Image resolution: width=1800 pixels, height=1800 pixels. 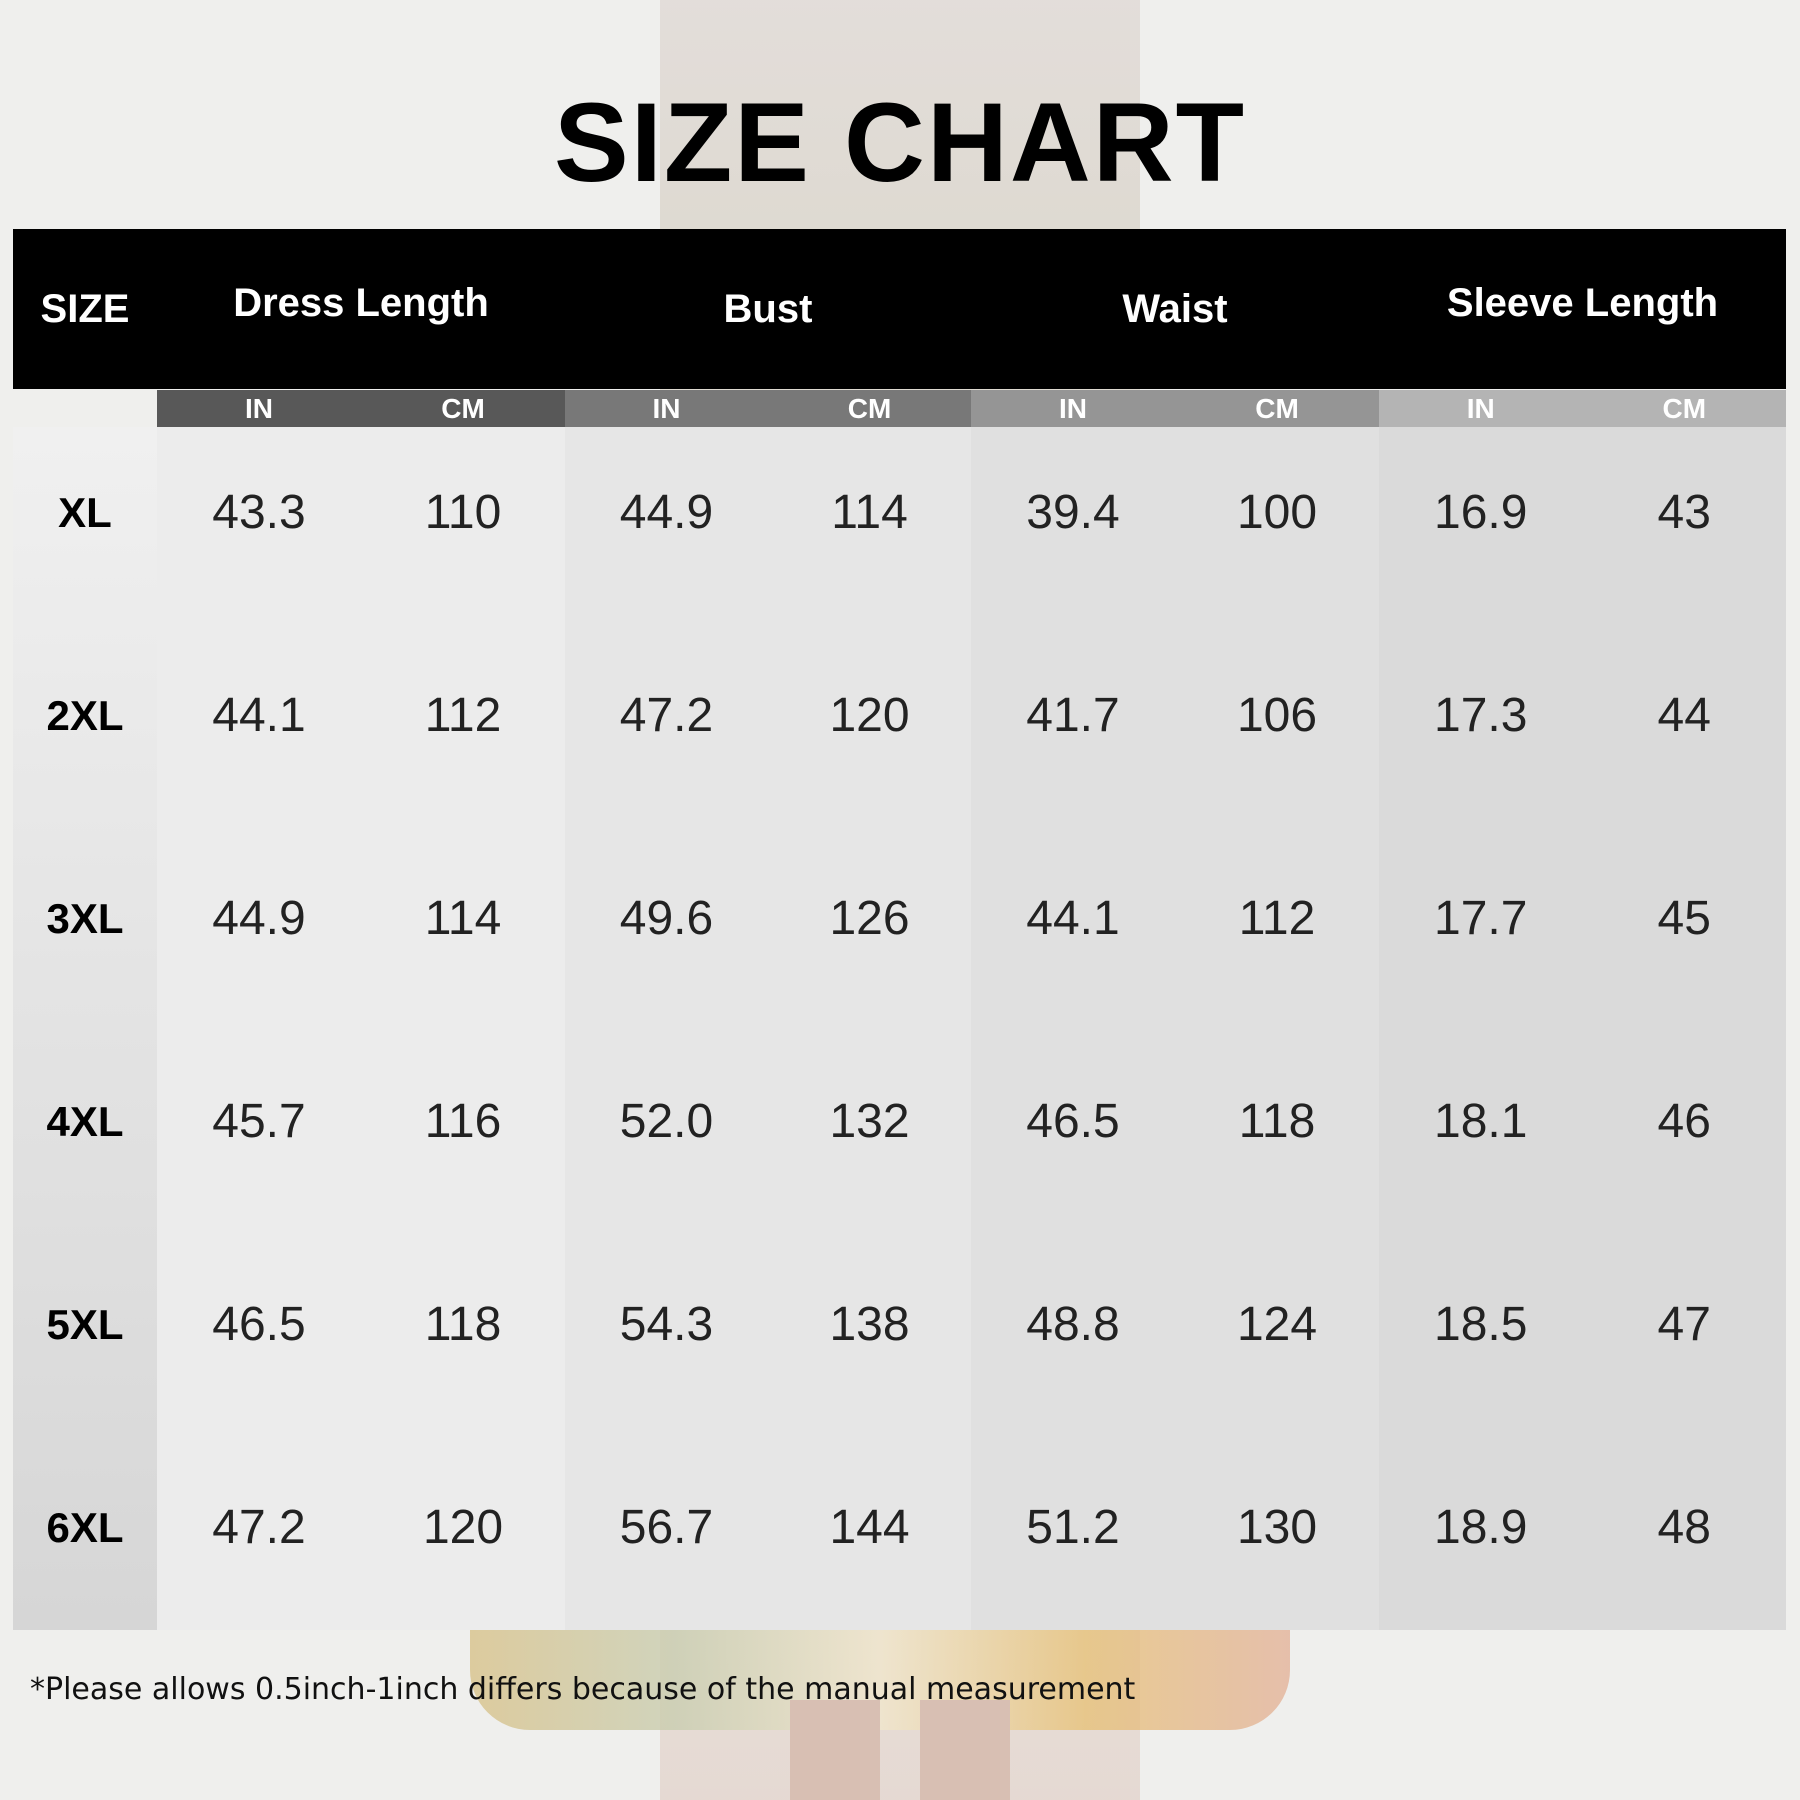 What do you see at coordinates (1684, 512) in the screenshot?
I see `table-cell: 43` at bounding box center [1684, 512].